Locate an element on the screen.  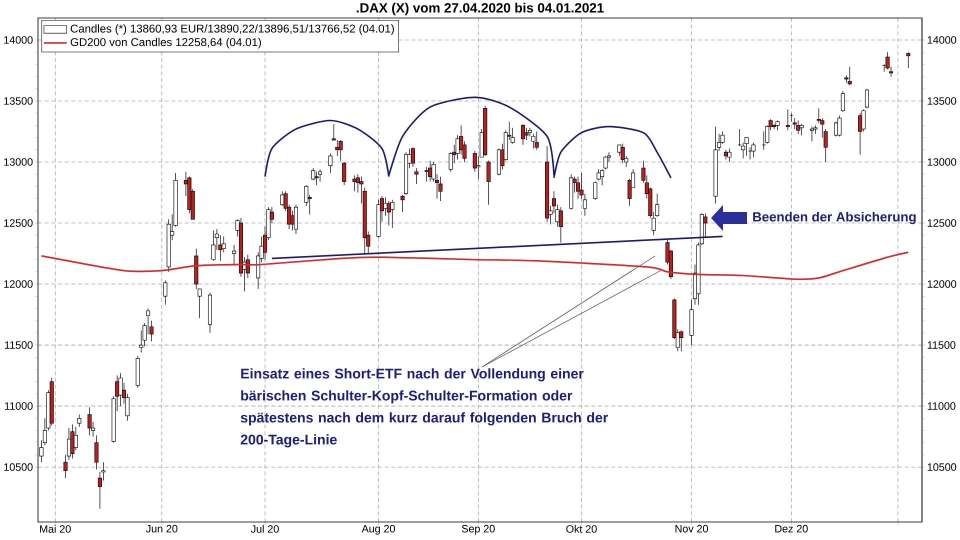
x-tick-label: Okt 20 is located at coordinates (581, 528).